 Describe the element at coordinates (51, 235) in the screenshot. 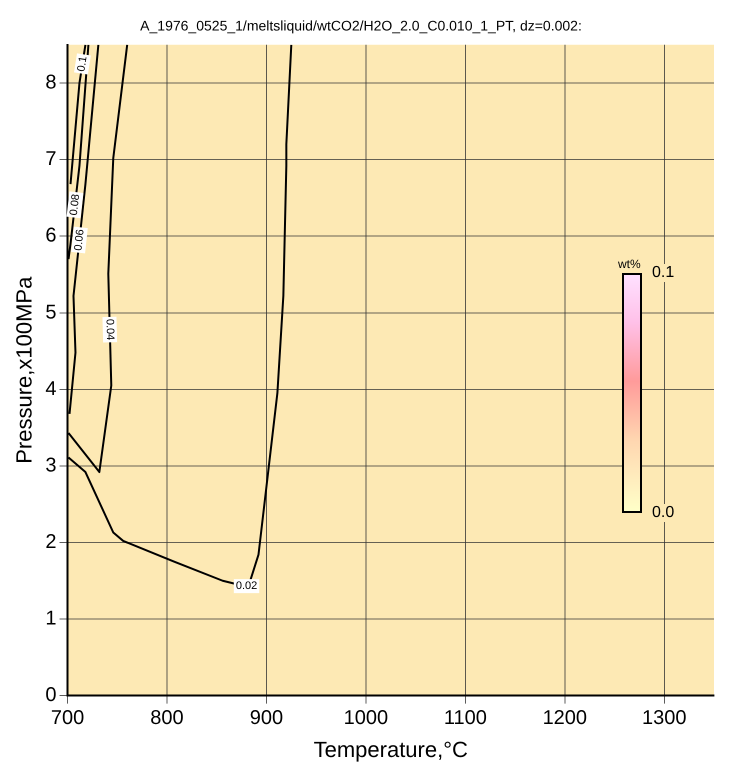

I see `y-tick-label: 6` at that location.